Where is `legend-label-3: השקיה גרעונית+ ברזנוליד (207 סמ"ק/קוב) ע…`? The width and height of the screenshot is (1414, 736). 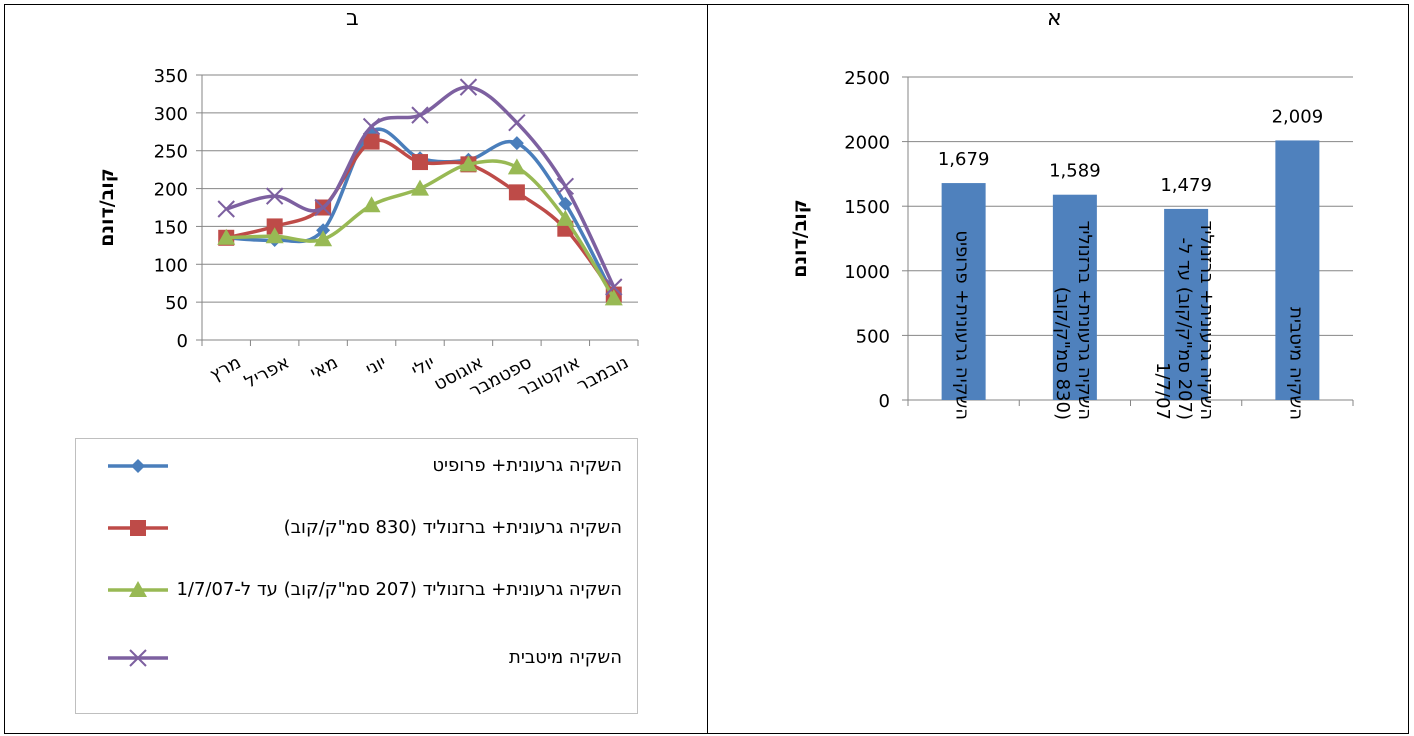 legend-label-3: השקיה גרעונית+ ברזנוליד (207 סמ"ק/קוב) ע… is located at coordinates (399, 589).